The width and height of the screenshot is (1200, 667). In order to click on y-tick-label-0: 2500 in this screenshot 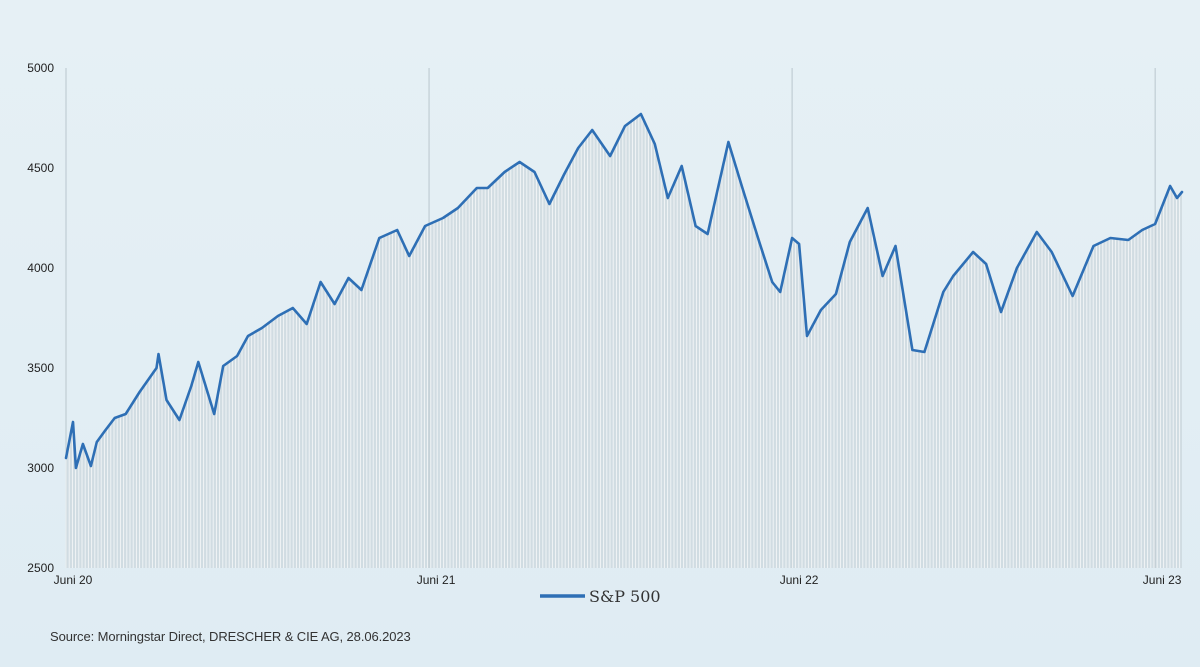, I will do `click(40, 568)`.